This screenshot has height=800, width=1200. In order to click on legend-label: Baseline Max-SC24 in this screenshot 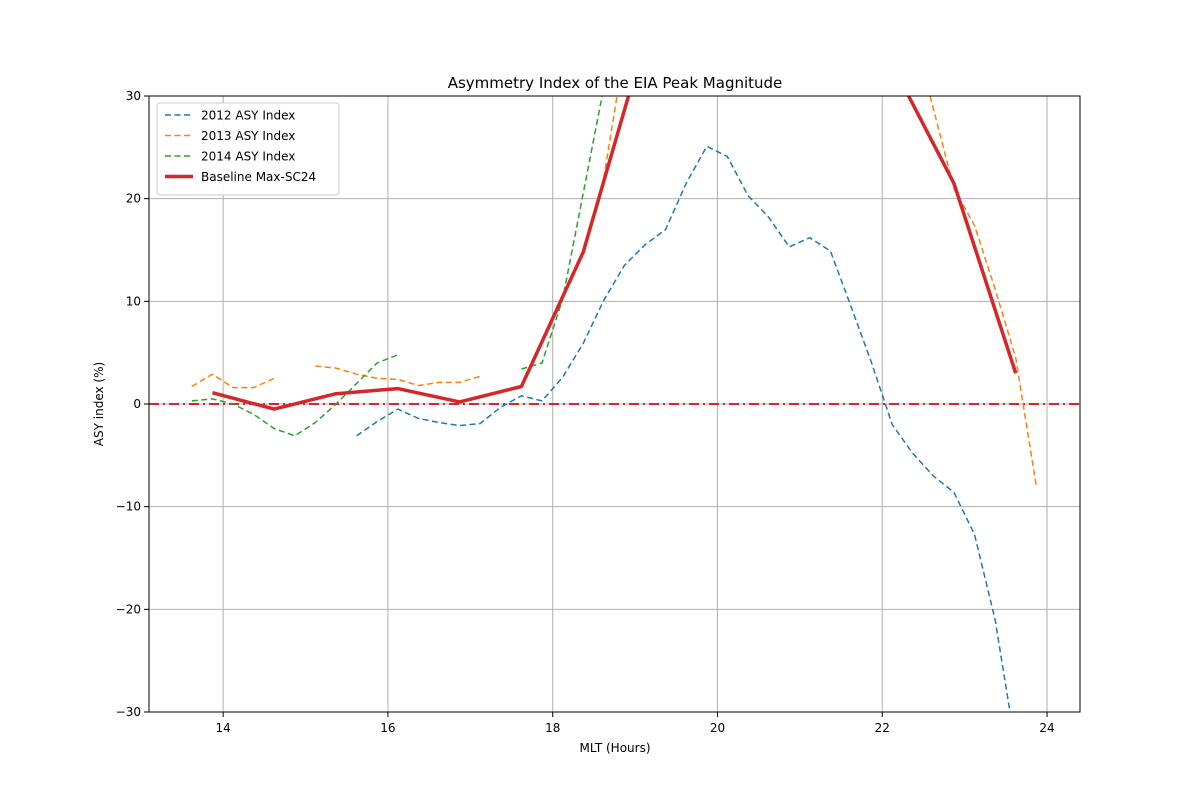, I will do `click(258, 177)`.